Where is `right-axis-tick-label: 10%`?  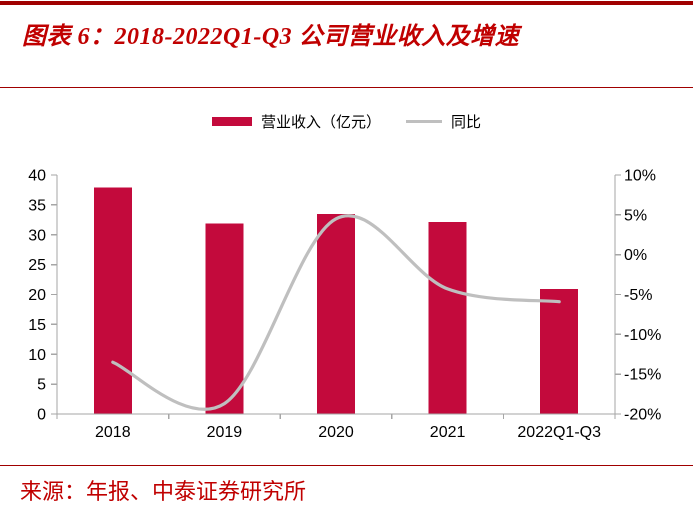
right-axis-tick-label: 10% is located at coordinates (640, 176).